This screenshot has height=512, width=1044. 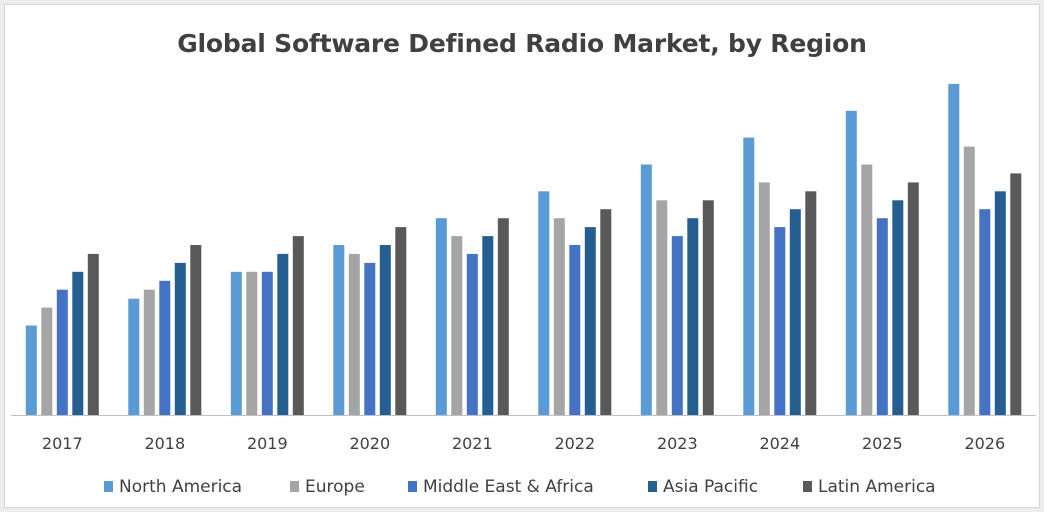 What do you see at coordinates (149, 352) in the screenshot?
I see `bar-europe-2018` at bounding box center [149, 352].